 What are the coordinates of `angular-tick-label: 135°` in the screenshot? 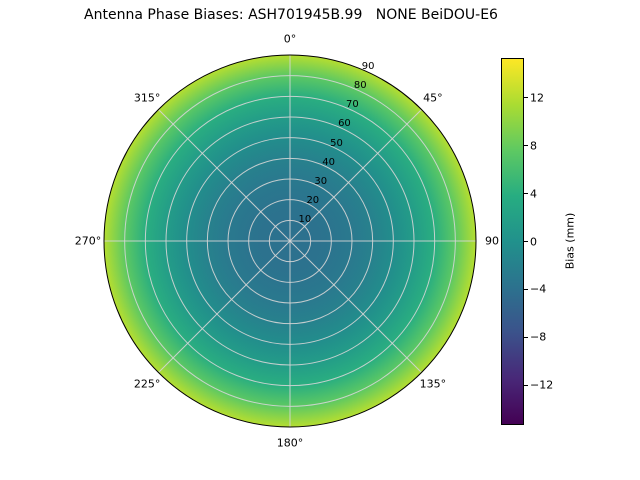 It's located at (433, 384).